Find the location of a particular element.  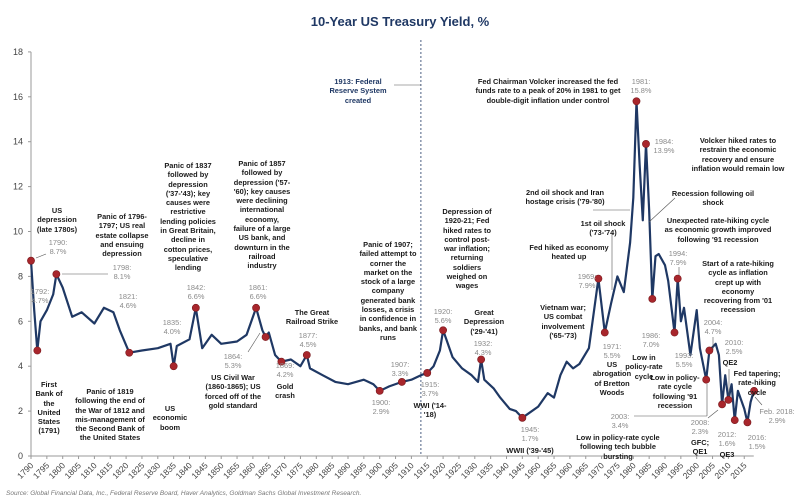

point-label: 1790: 8.7% is located at coordinates (58, 247).